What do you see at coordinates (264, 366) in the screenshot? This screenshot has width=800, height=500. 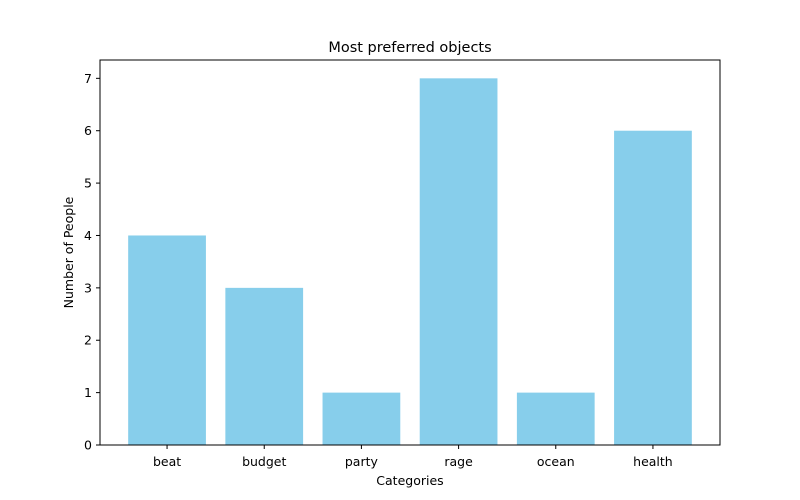 I see `bar-budget` at bounding box center [264, 366].